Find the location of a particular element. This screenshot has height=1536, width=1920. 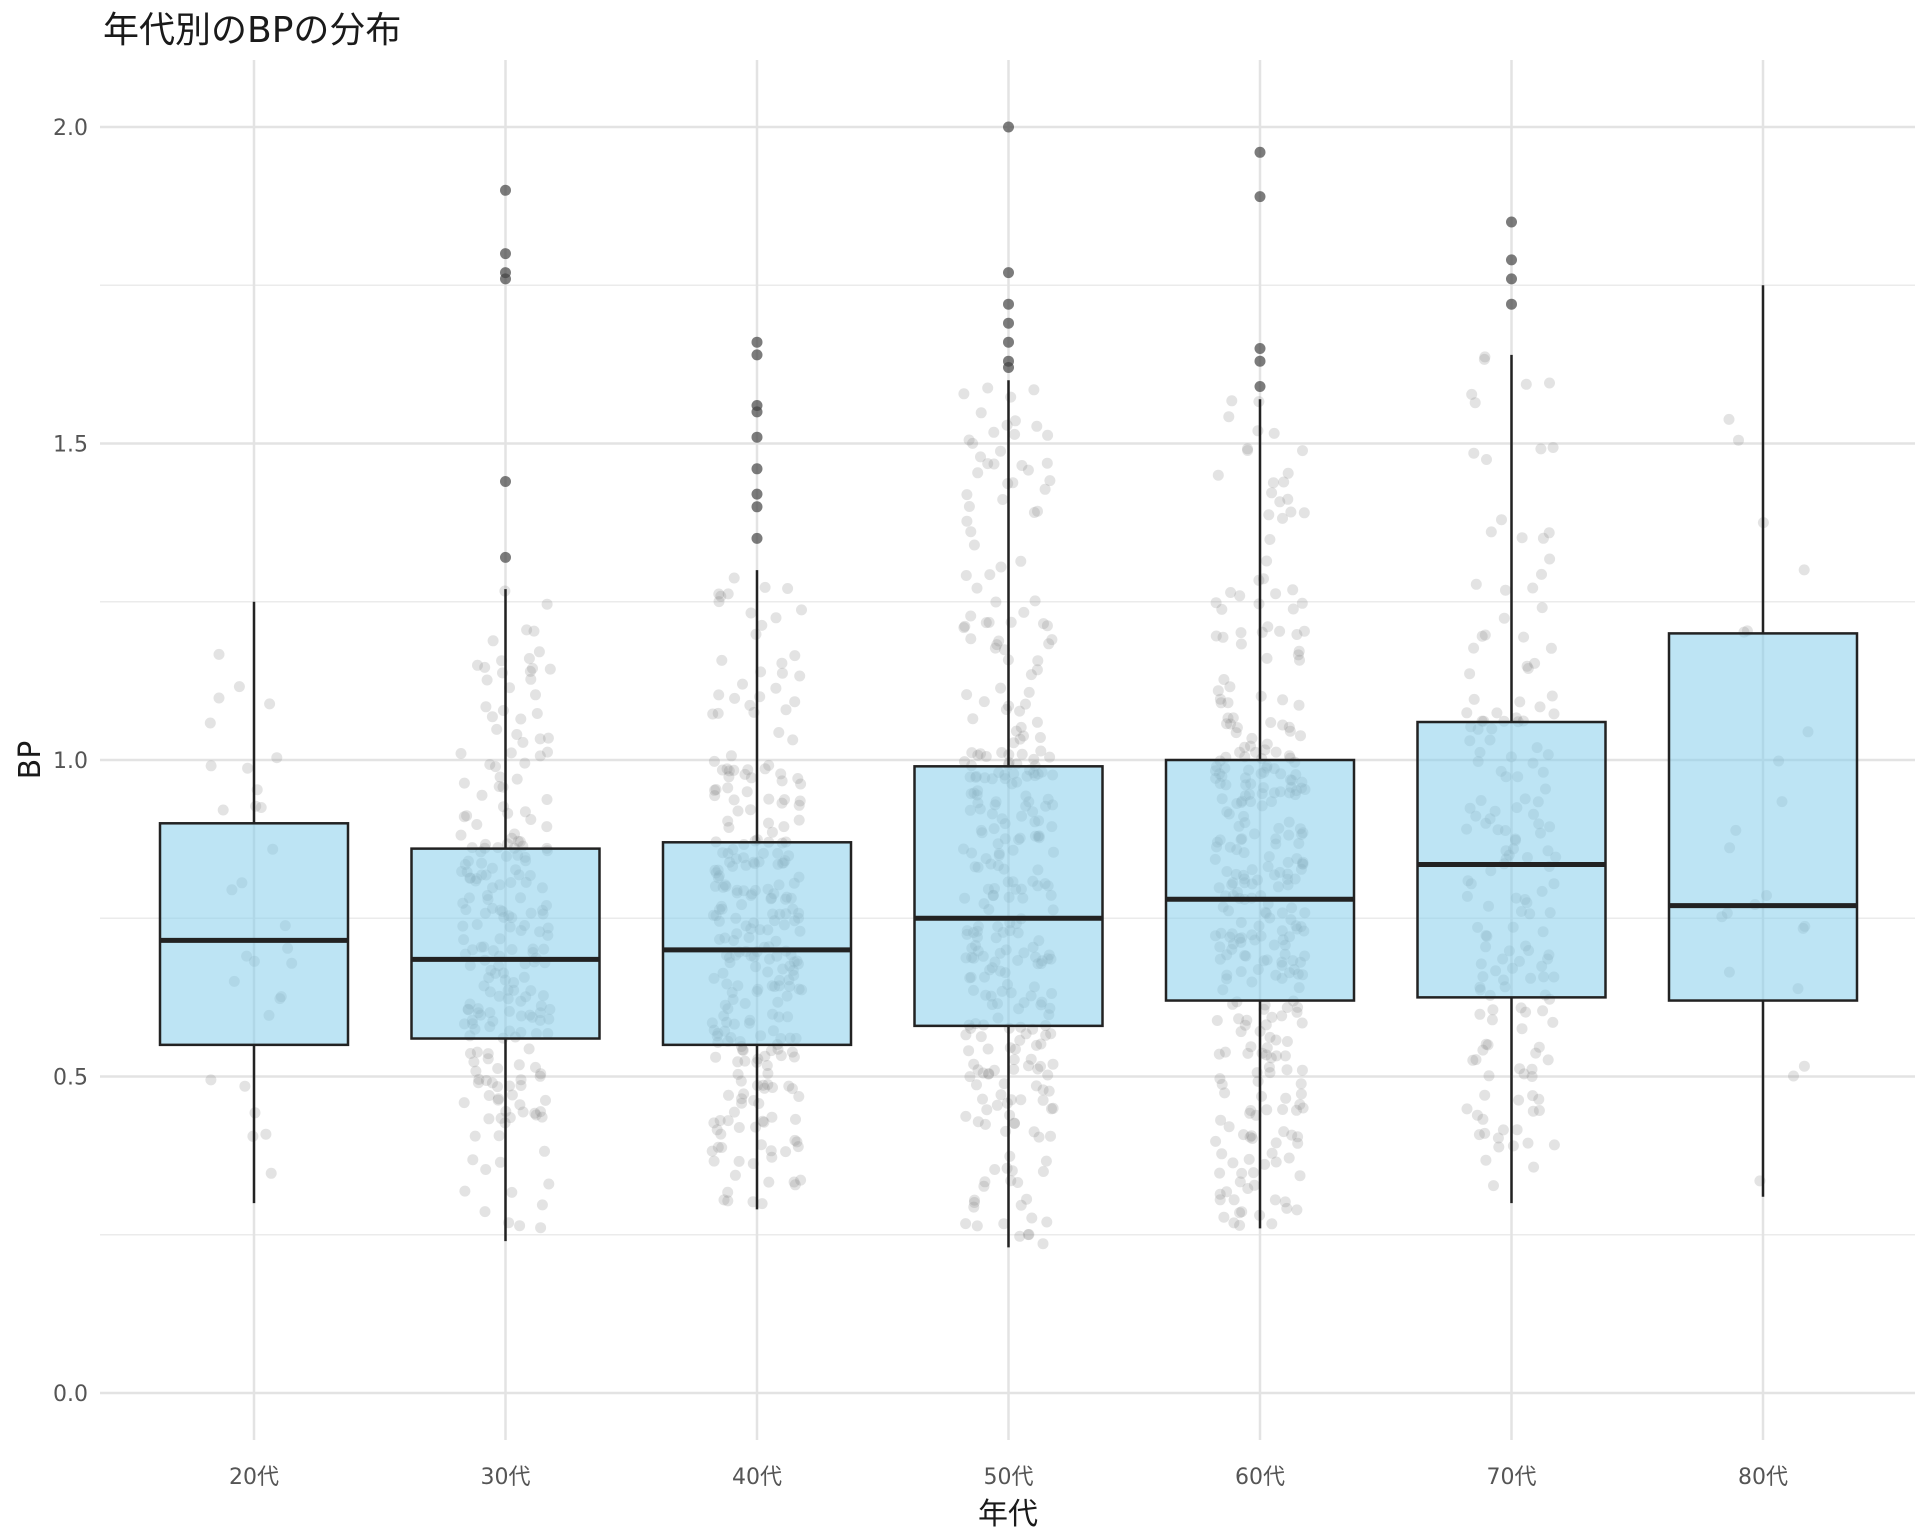

box-70代 is located at coordinates (1511, 779).